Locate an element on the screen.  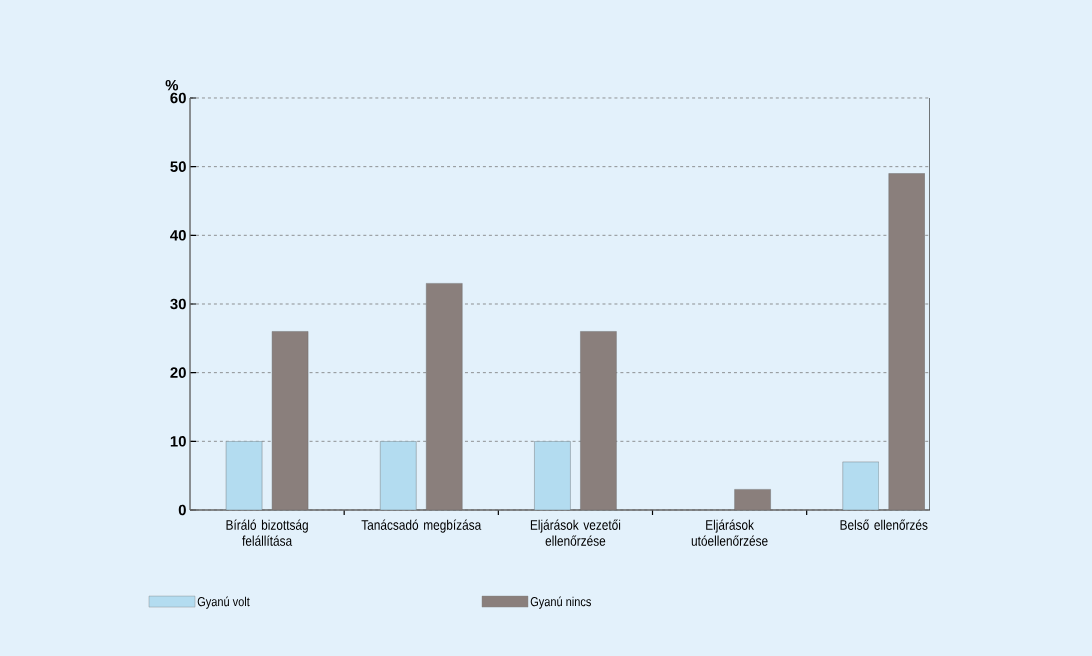
y-tick-label: 40 is located at coordinates (178, 235).